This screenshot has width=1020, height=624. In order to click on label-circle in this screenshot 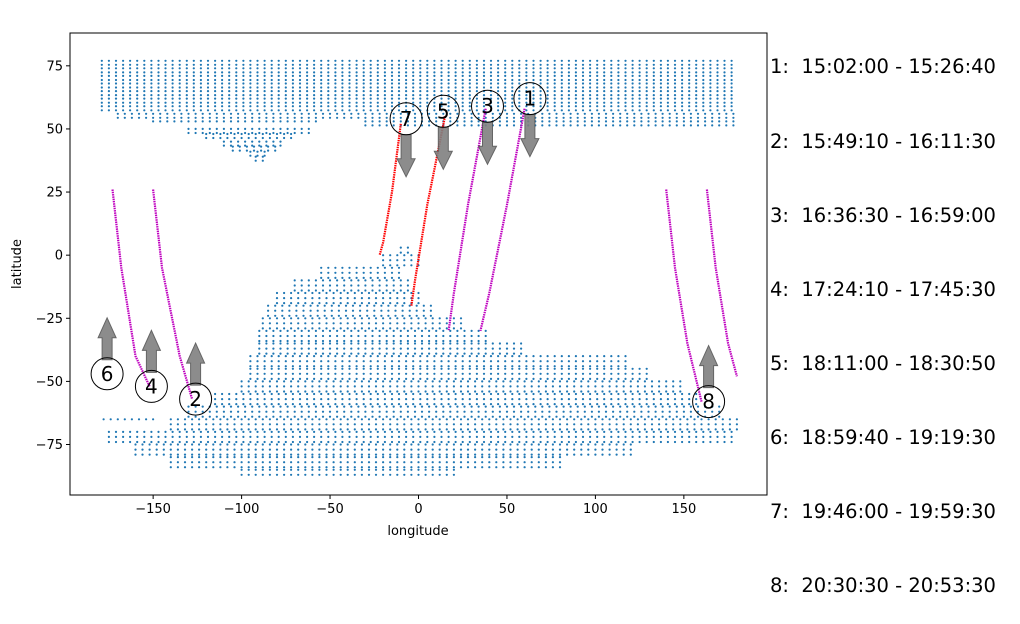, I will do `click(151, 386)`.